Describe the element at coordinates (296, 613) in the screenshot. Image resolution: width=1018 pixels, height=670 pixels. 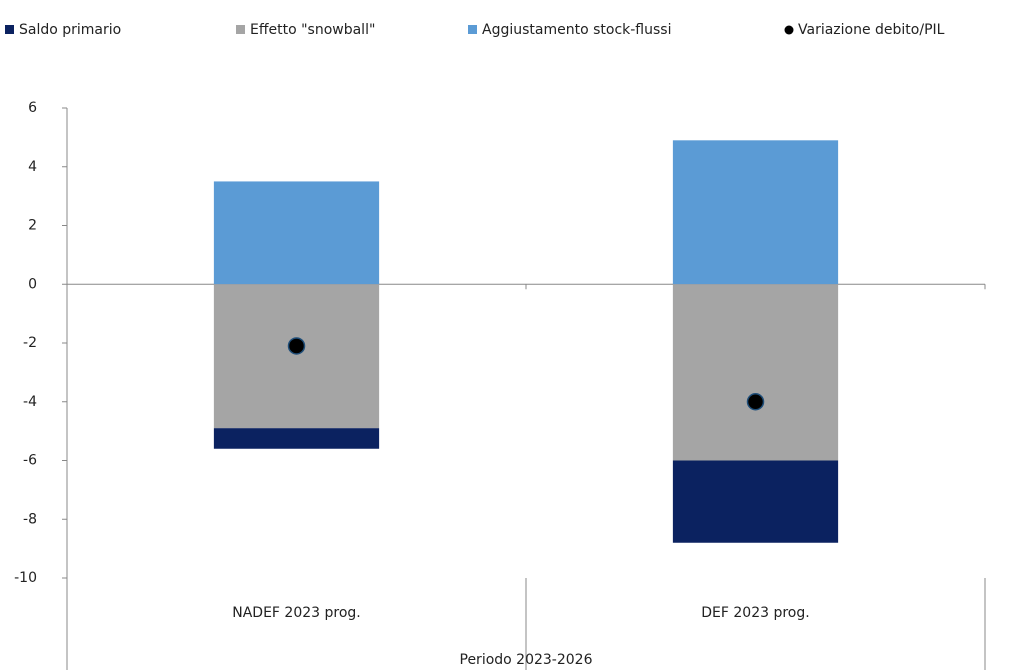
I see `x-tick-label: NADEF 2023 prog.` at that location.